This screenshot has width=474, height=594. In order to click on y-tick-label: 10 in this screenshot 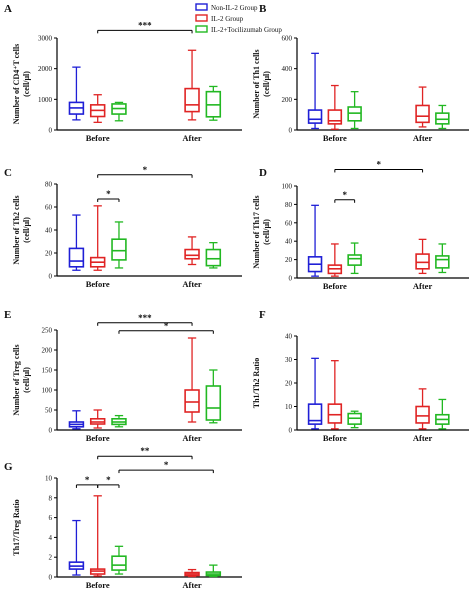, I will do `click(289, 407)`.